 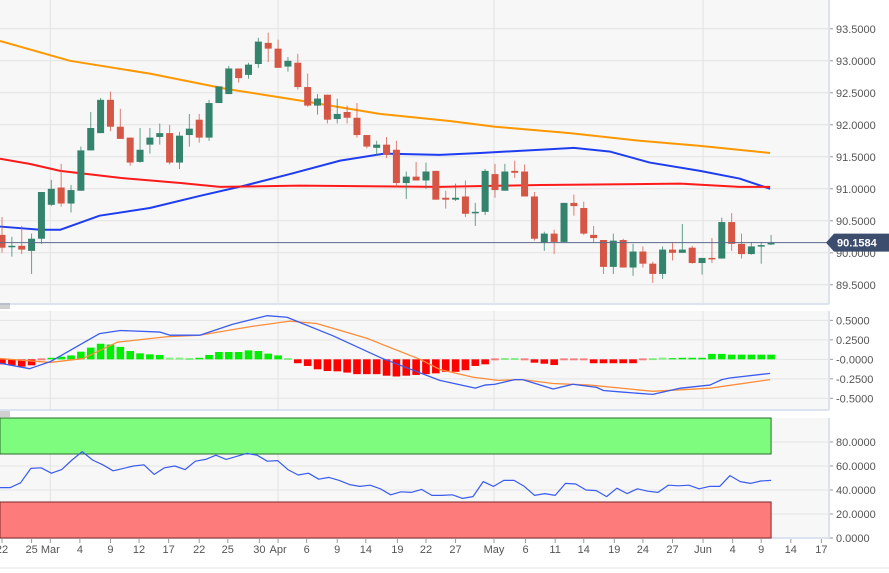 I want to click on y-tick-label: 0.0000, so click(x=853, y=539).